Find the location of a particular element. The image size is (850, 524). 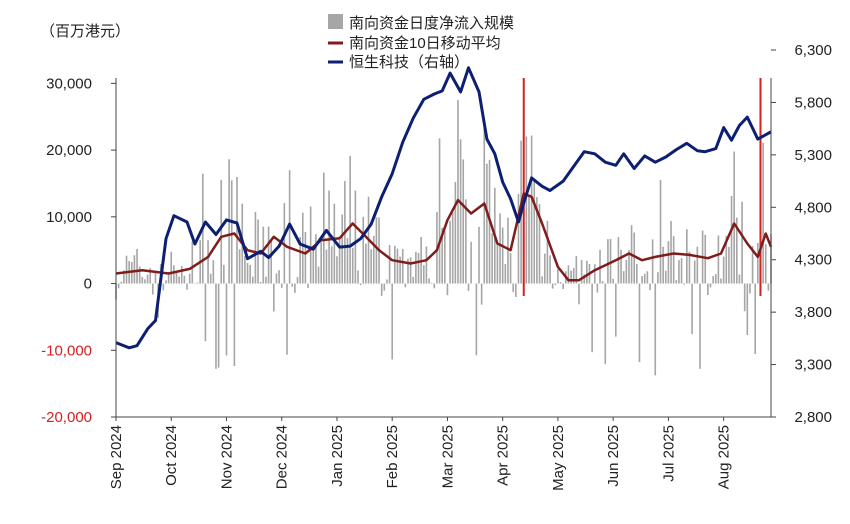

left-tick-label: -10,000 is located at coordinates (66, 350).